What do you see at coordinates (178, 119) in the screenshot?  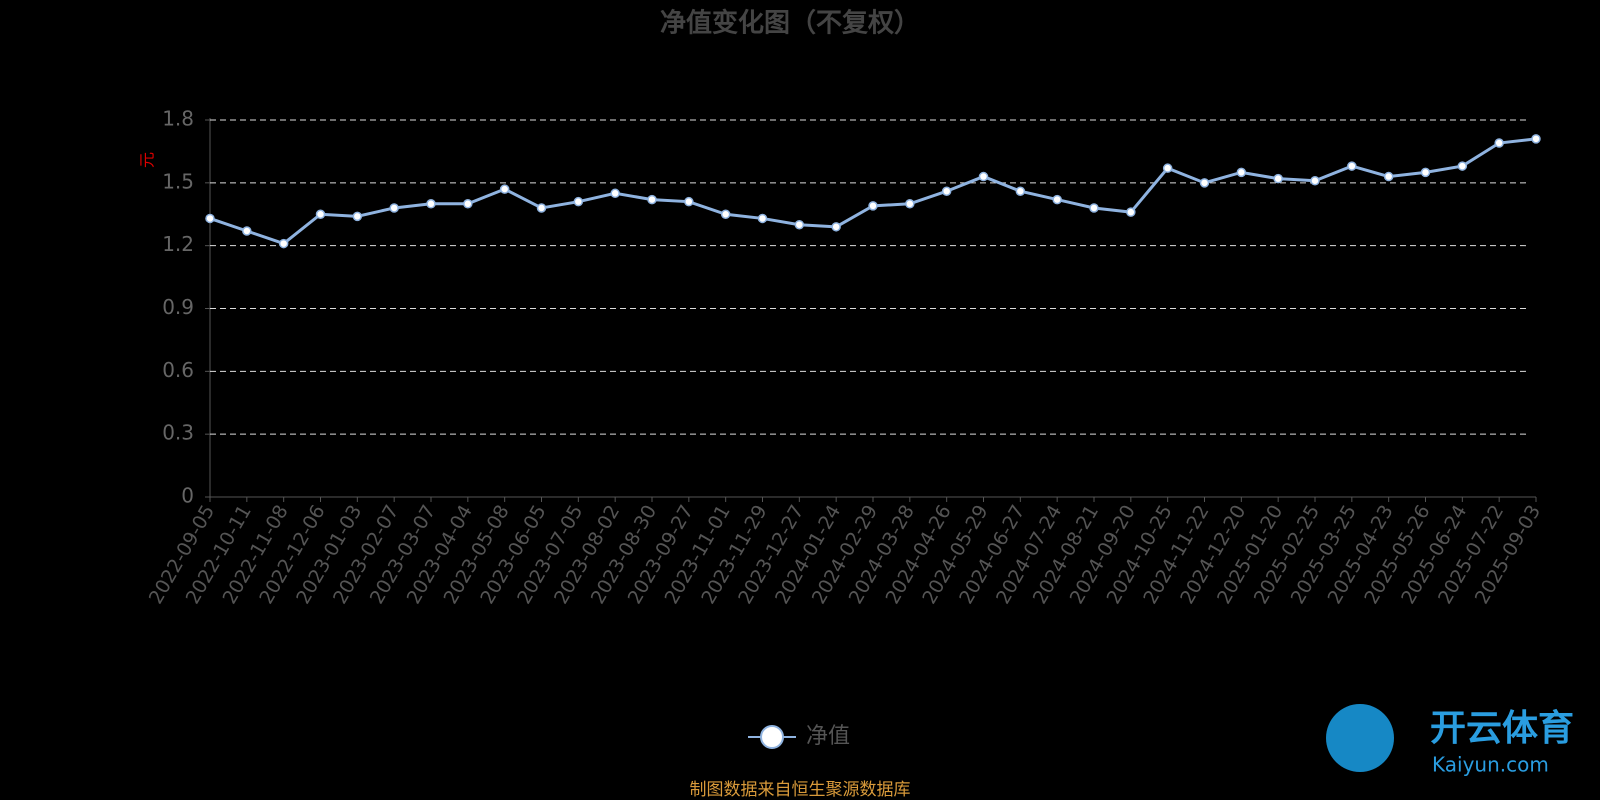 I see `y-tick-label: 1.8` at bounding box center [178, 119].